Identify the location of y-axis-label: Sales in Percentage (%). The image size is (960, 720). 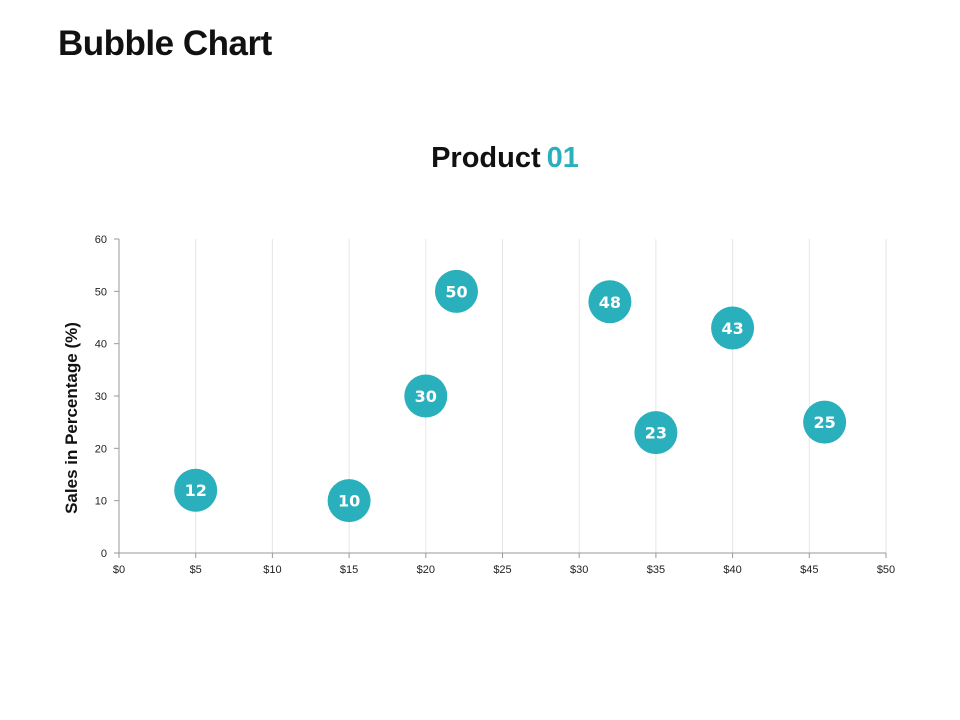
(71, 418).